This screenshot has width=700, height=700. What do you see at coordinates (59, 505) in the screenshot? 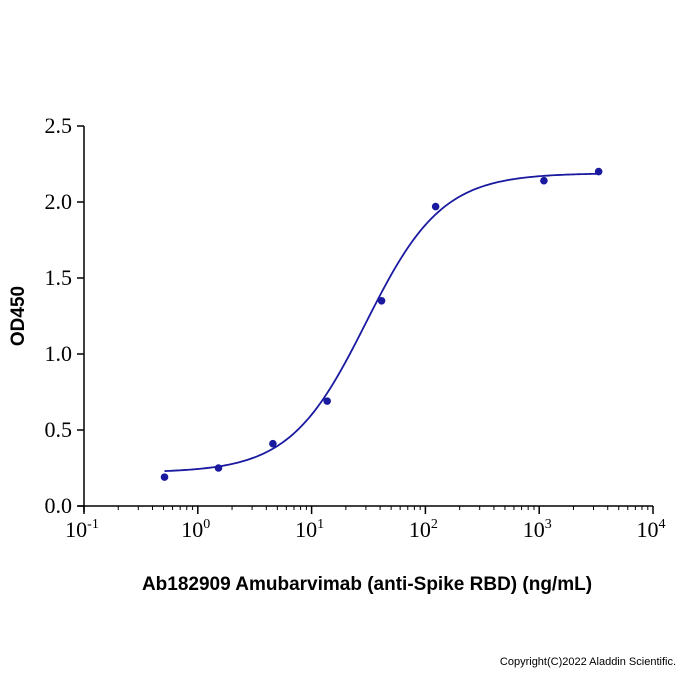
I see `y-tick-label: 0.0` at bounding box center [59, 505].